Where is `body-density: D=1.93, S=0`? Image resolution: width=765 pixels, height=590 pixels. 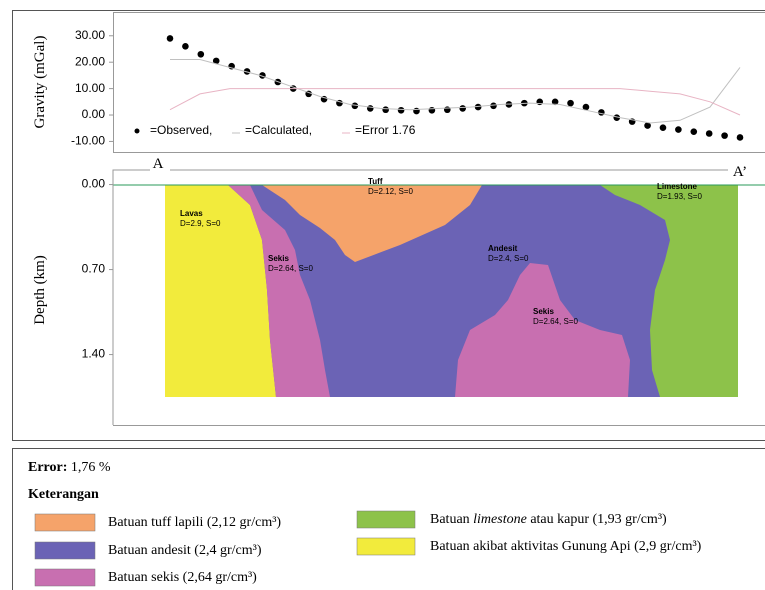
body-density: D=1.93, S=0 is located at coordinates (679, 196).